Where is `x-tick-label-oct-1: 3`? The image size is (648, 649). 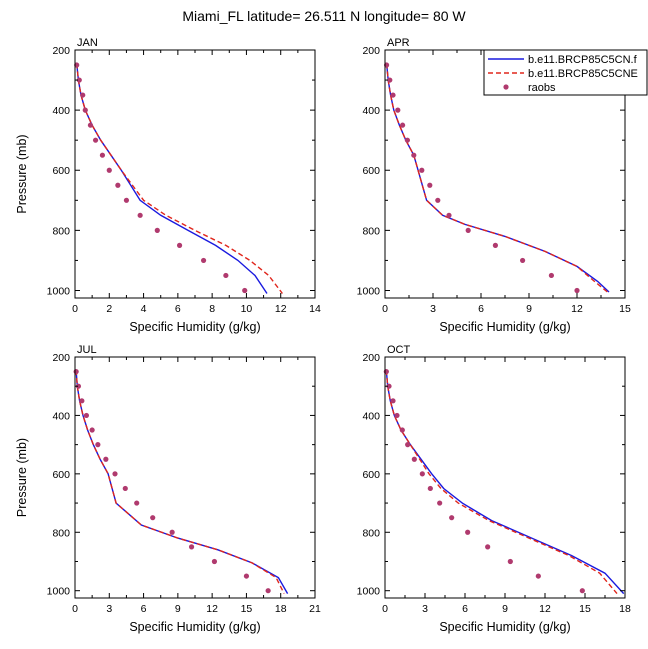
x-tick-label-oct-1: 3 is located at coordinates (425, 609).